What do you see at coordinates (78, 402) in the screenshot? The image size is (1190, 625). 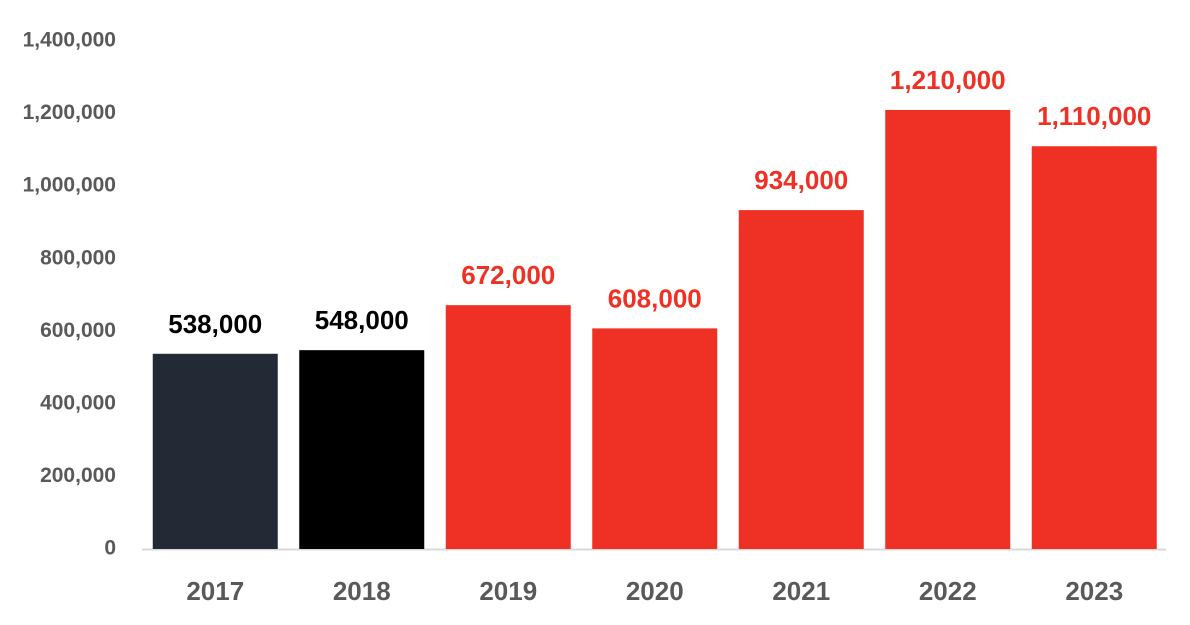 I see `y-tick-label: 400,000` at bounding box center [78, 402].